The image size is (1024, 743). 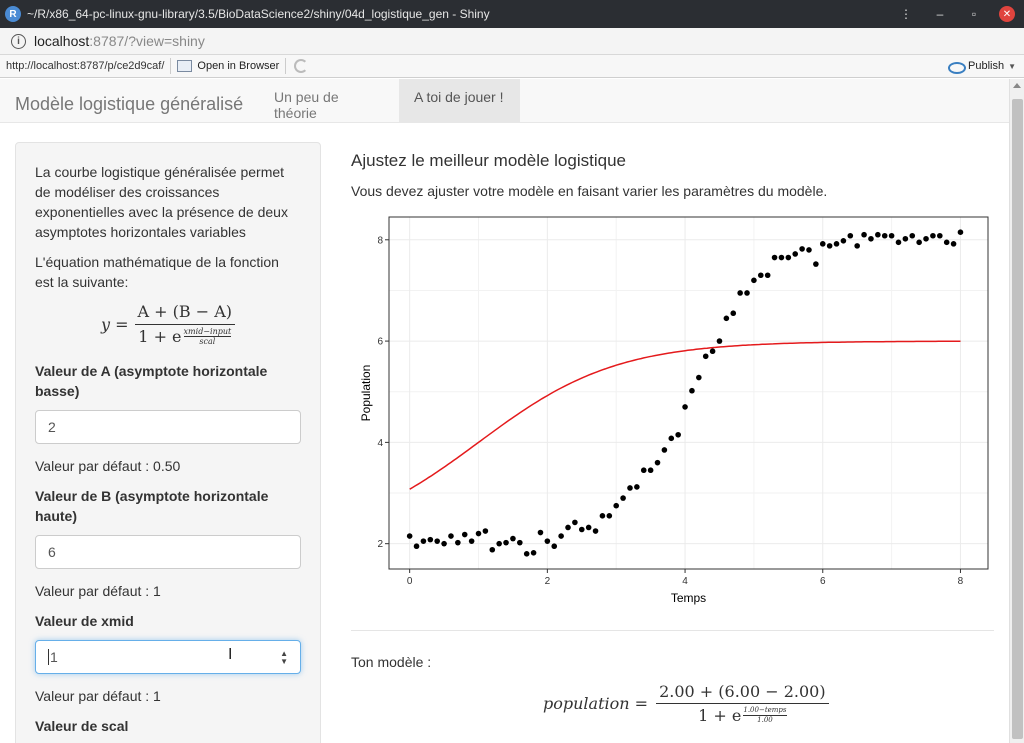 I want to click on address-url: localhost:8787/?view=shiny, so click(x=119, y=41).